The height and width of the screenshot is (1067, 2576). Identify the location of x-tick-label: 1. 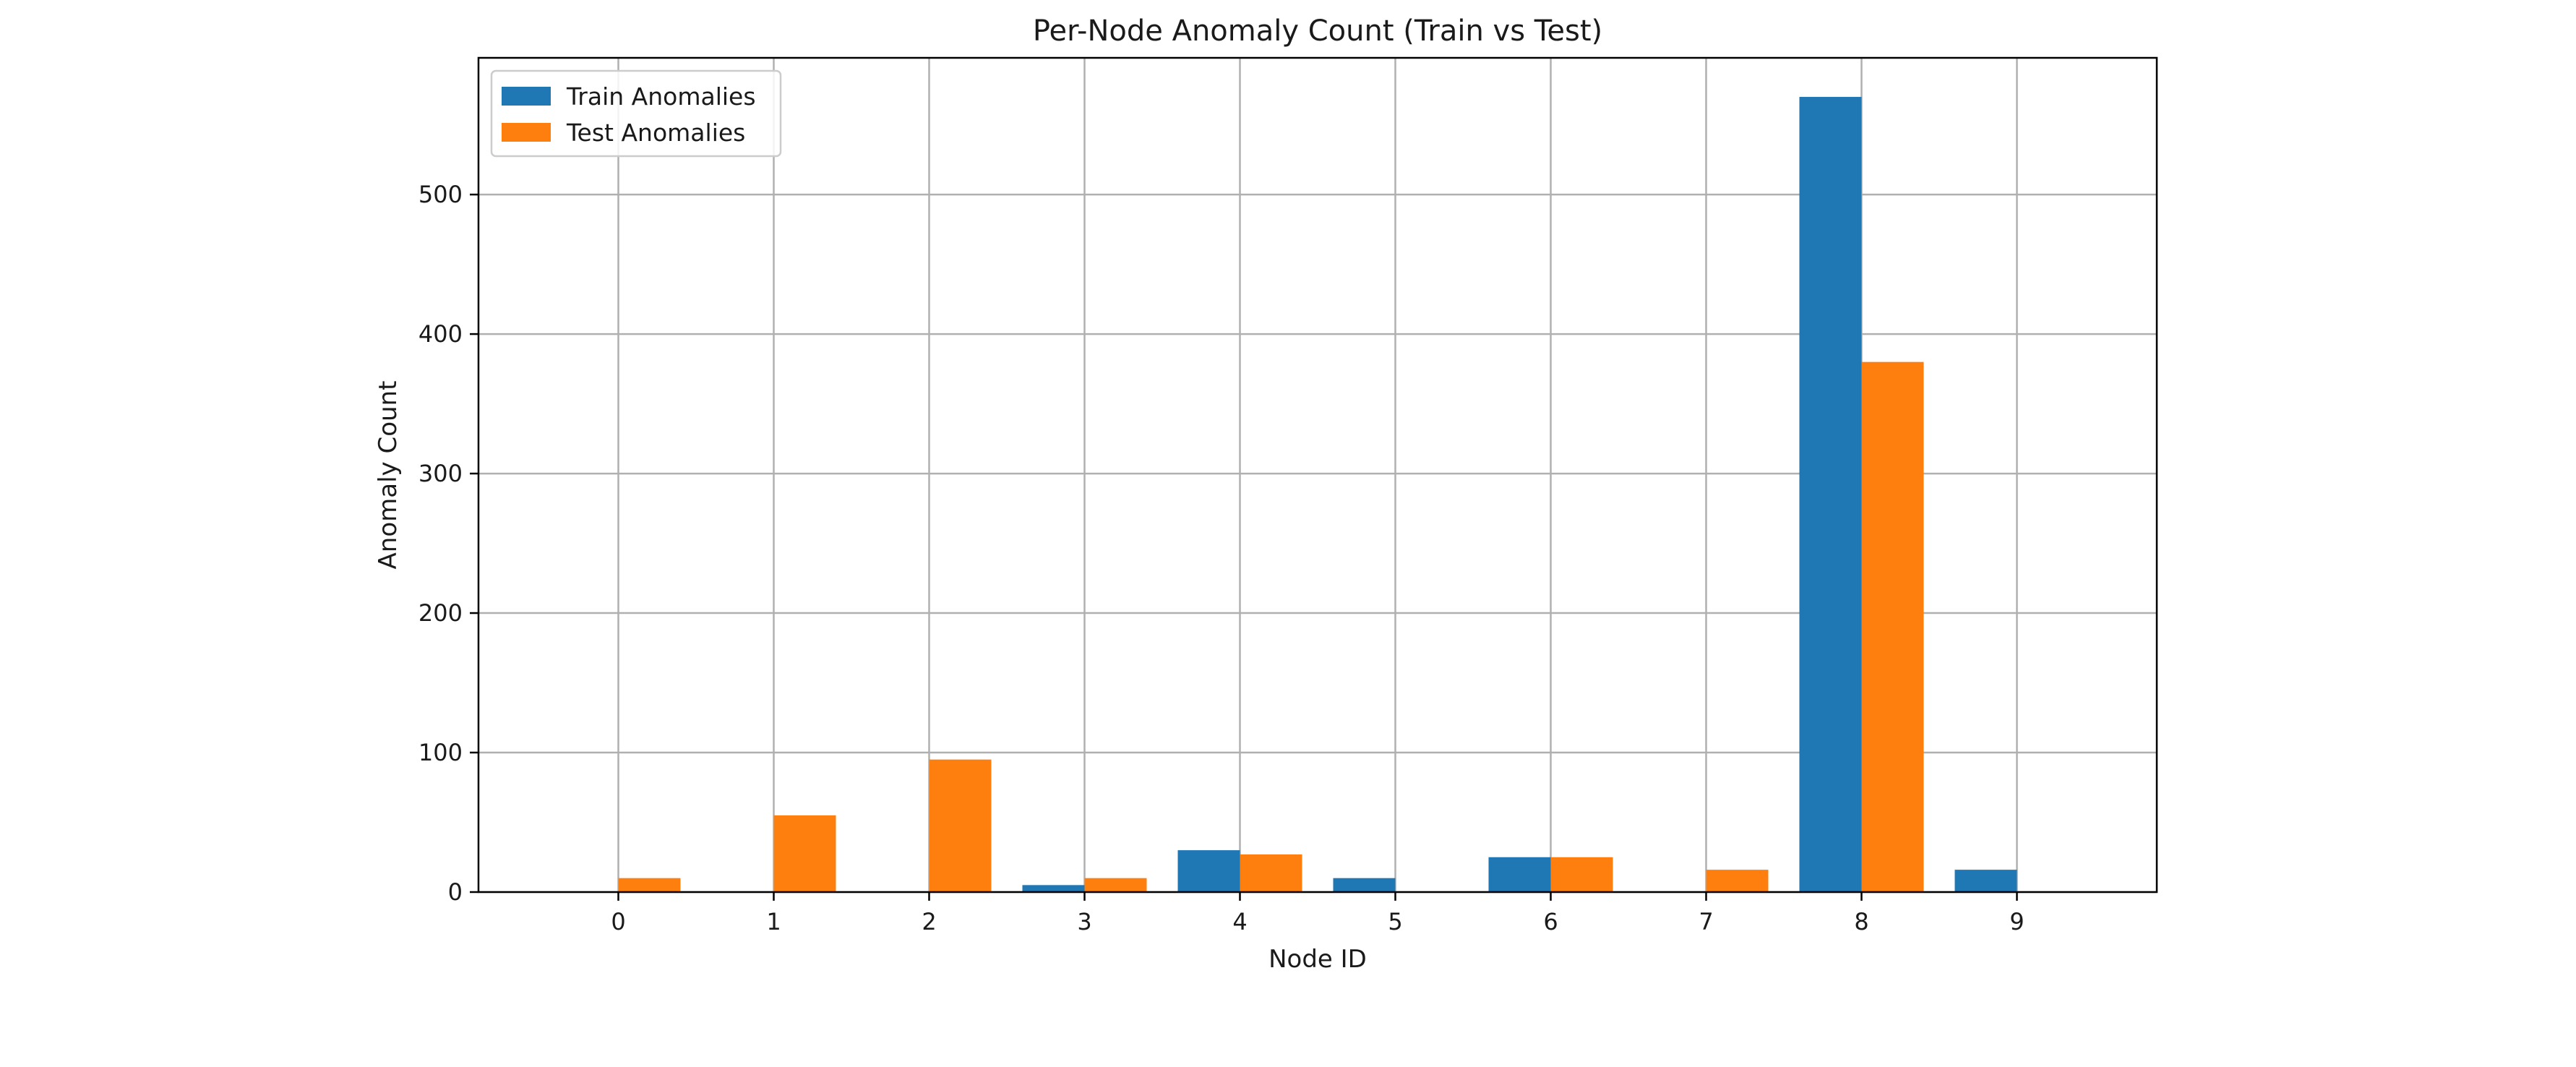
(774, 921).